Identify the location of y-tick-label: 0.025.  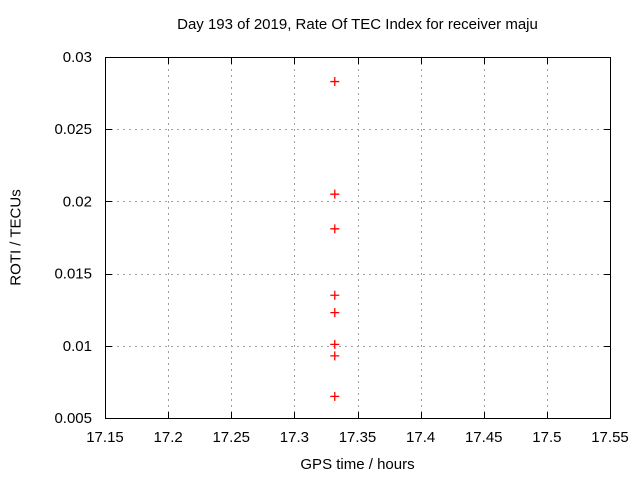
(73, 129).